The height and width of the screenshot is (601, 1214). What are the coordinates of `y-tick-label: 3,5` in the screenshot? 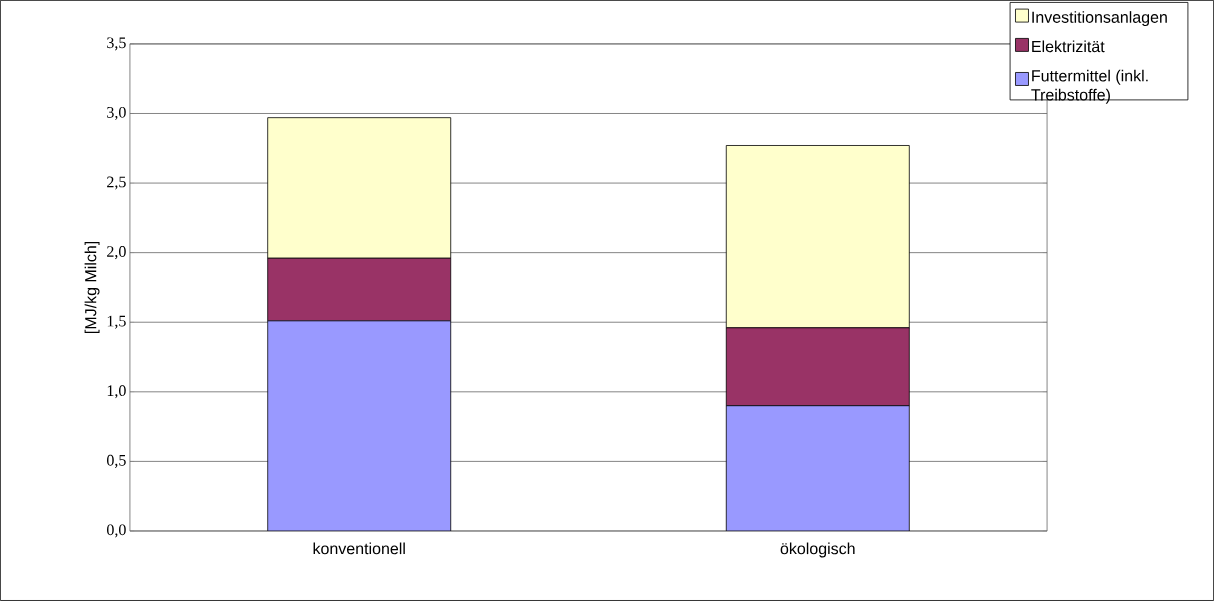 It's located at (116, 44).